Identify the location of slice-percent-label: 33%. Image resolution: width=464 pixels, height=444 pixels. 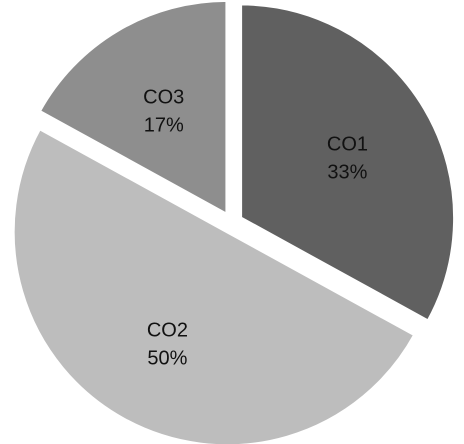
(347, 173).